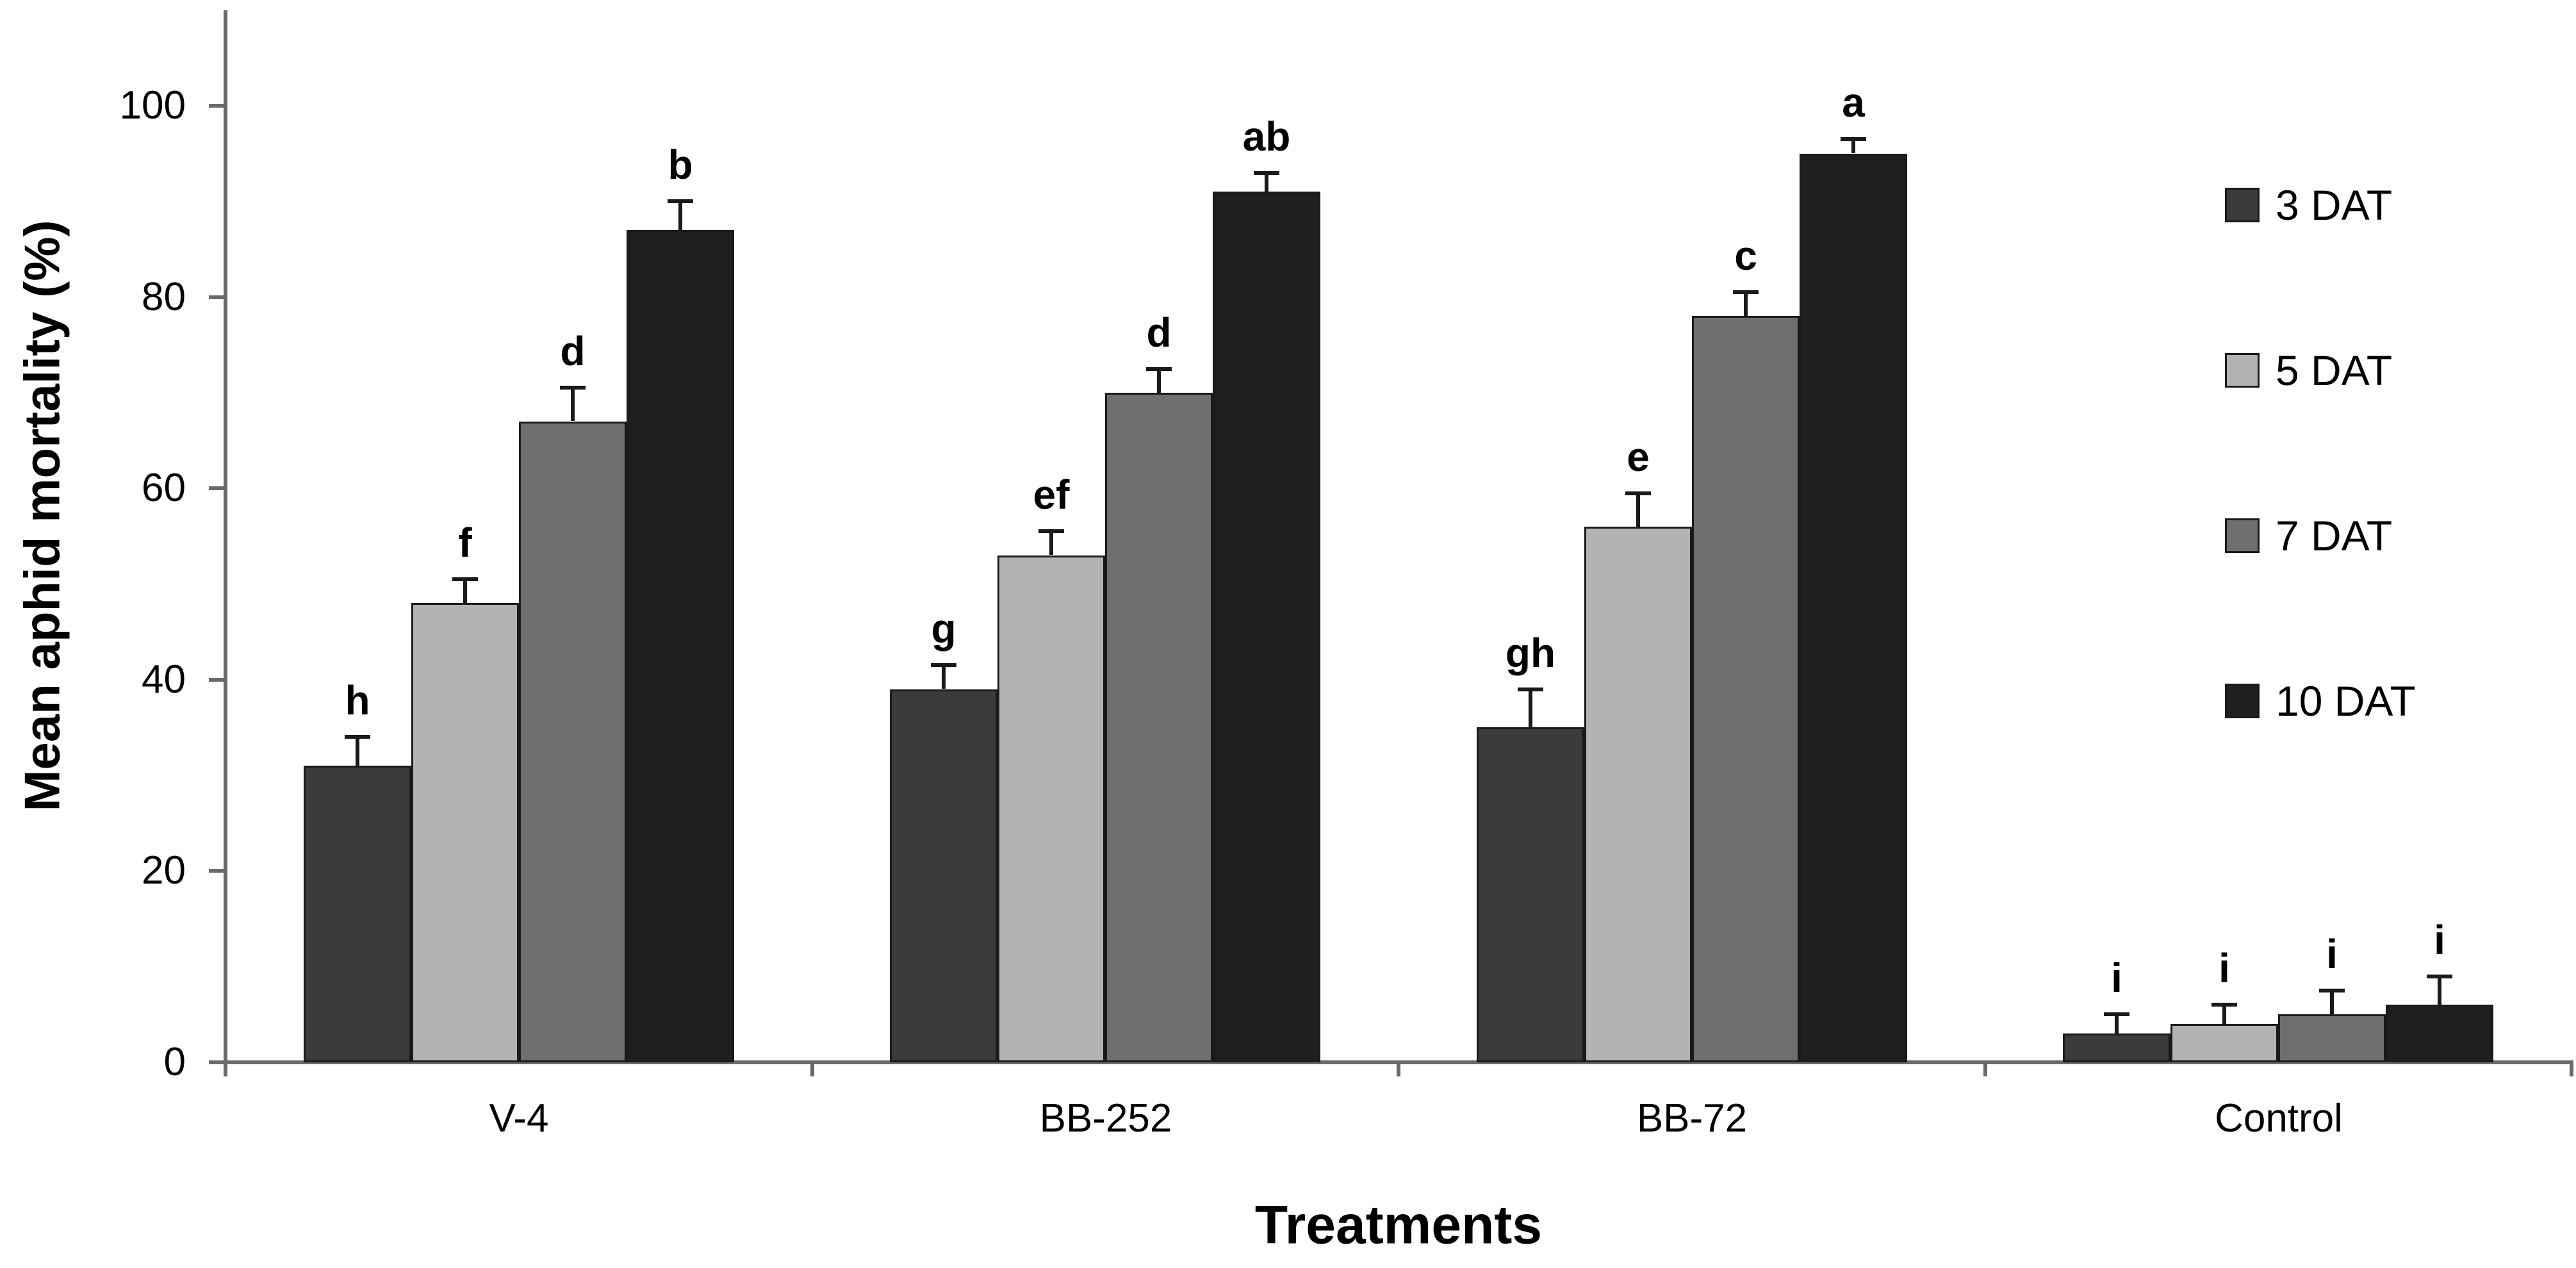  Describe the element at coordinates (2279, 1118) in the screenshot. I see `category-label: Control` at that location.